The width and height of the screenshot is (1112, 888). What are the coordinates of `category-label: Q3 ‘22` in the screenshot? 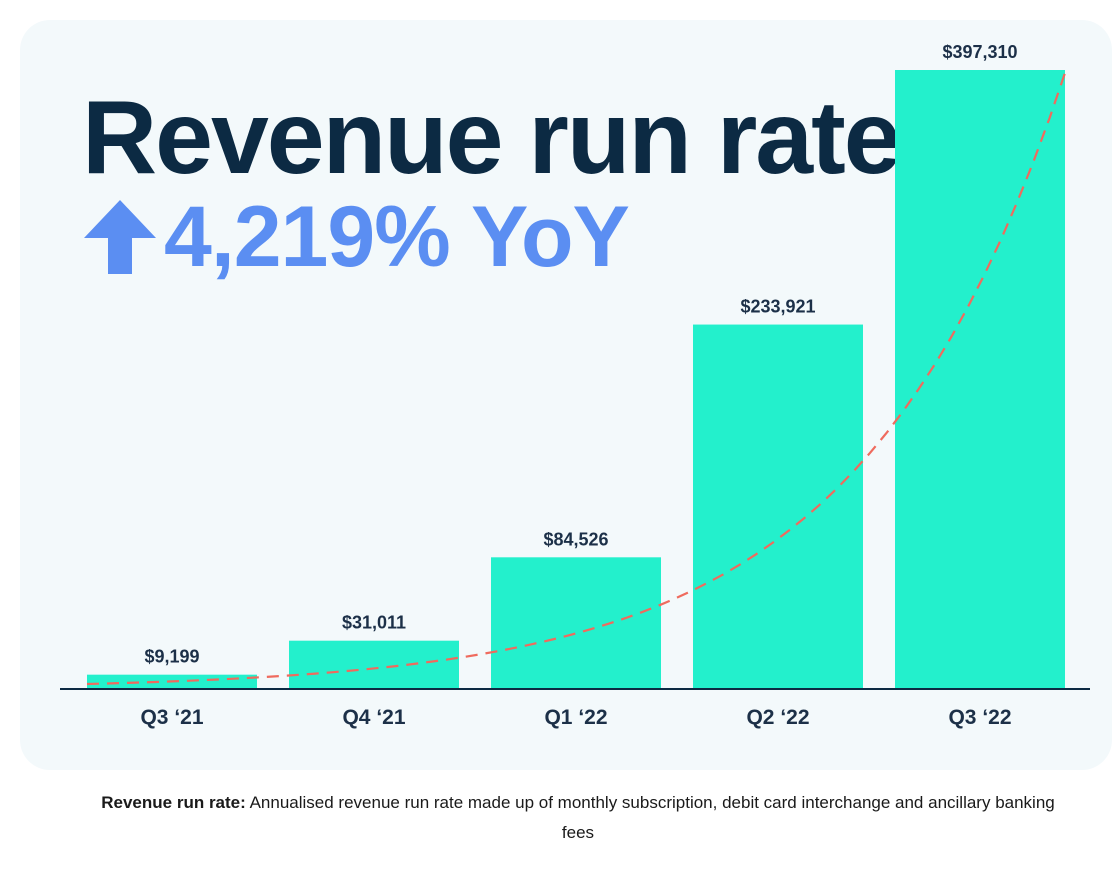 It's located at (979, 717).